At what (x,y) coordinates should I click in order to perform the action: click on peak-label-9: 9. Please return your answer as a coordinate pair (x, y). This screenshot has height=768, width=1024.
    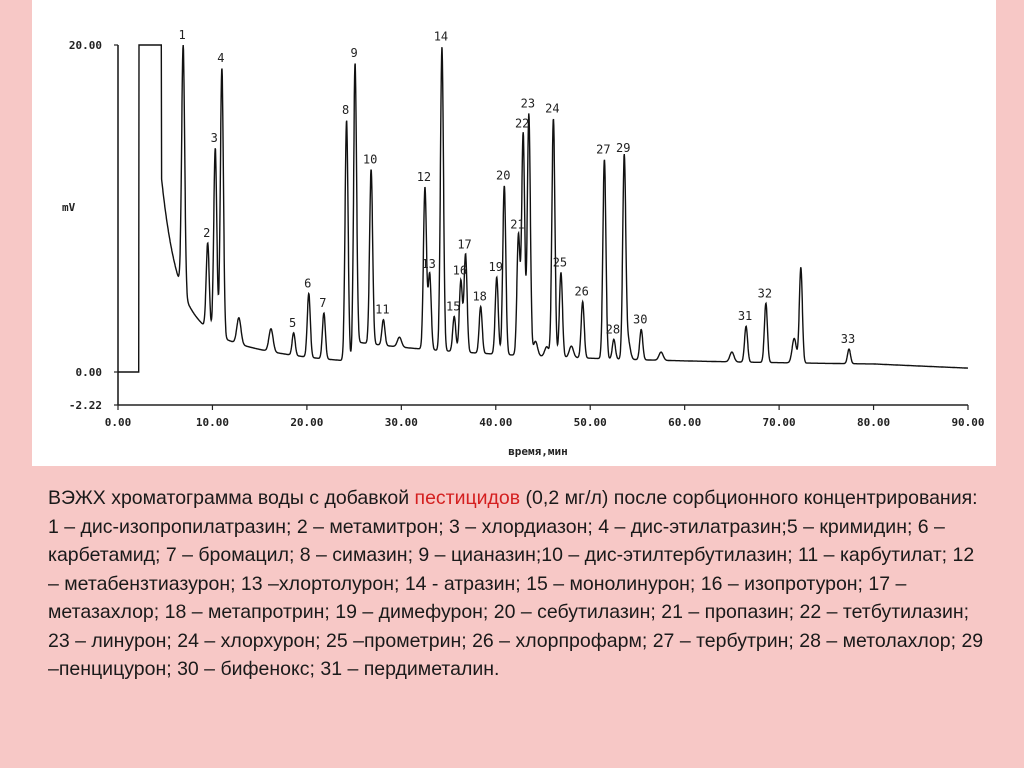
    Looking at the image, I should click on (353, 53).